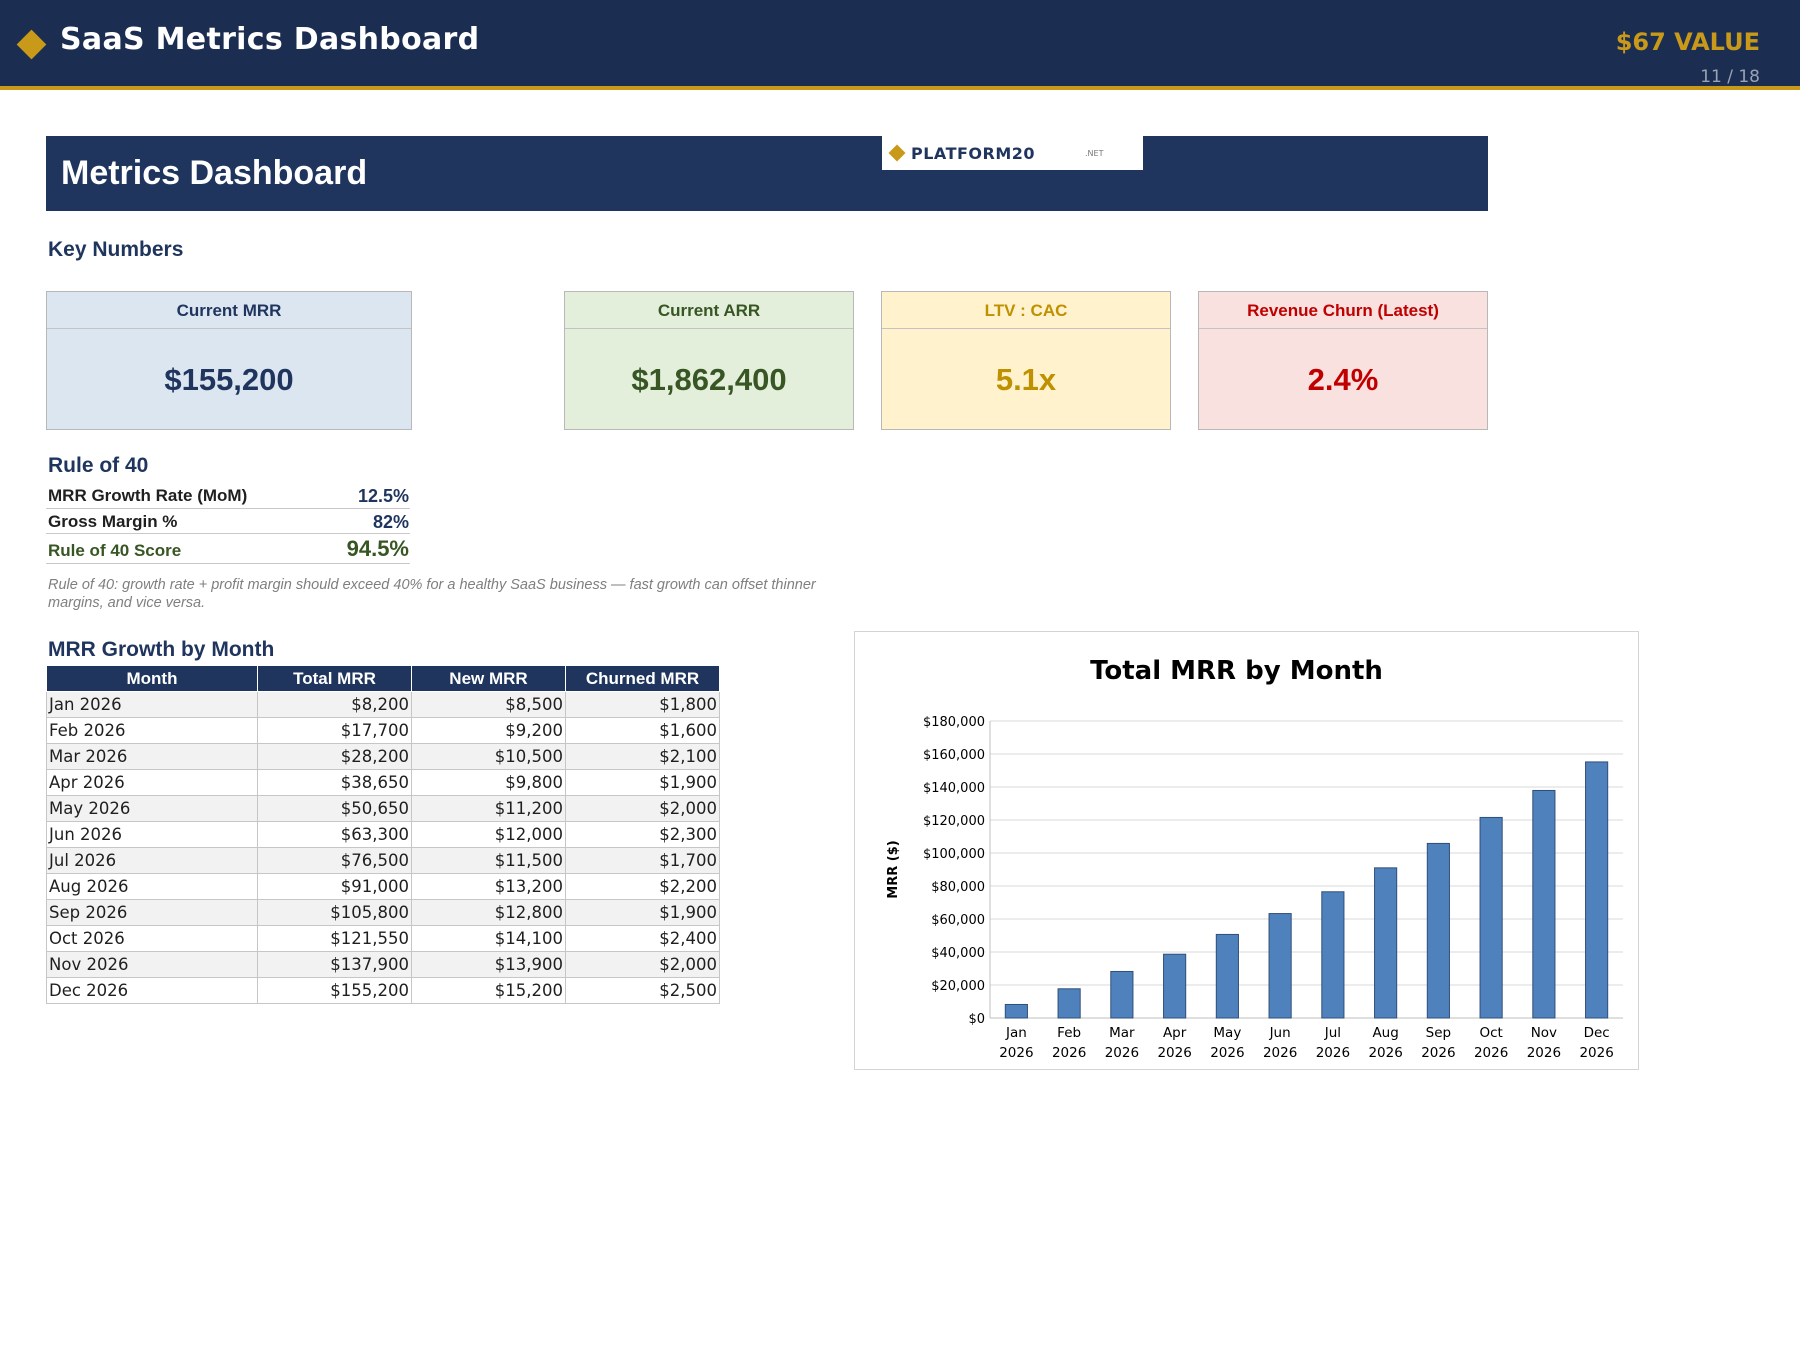  I want to click on x-tick-label: Jan, so click(1016, 1033).